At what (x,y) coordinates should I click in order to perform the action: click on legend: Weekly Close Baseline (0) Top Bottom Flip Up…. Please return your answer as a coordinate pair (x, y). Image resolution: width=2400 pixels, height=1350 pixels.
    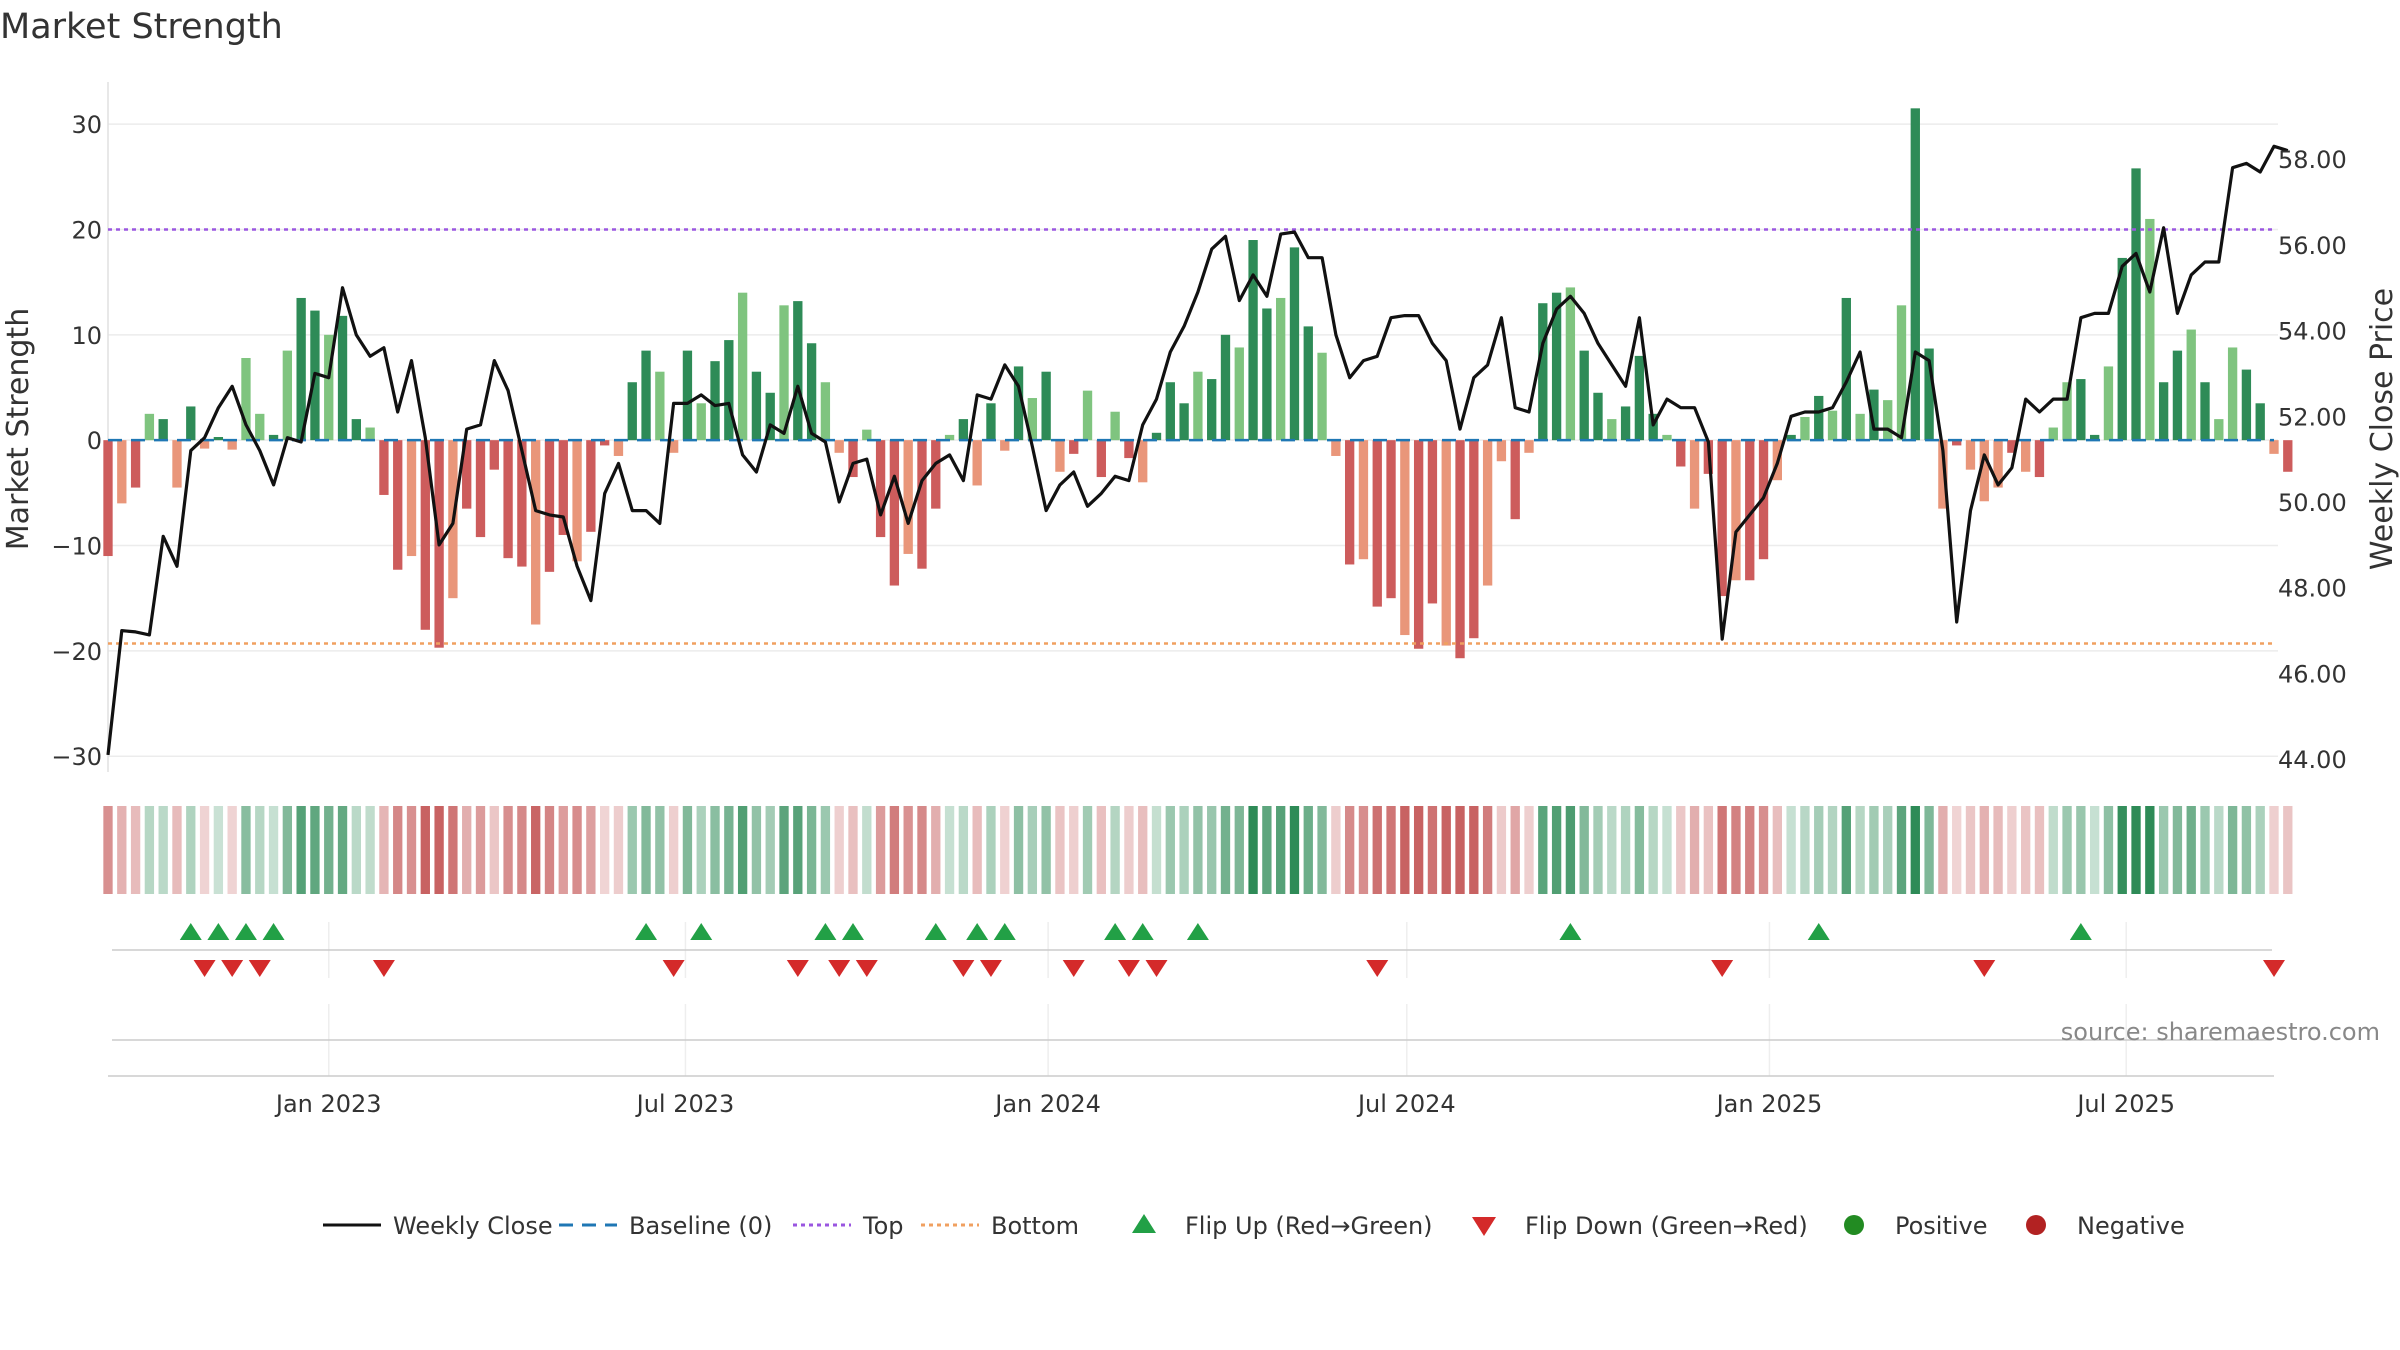
    Looking at the image, I should click on (1254, 1226).